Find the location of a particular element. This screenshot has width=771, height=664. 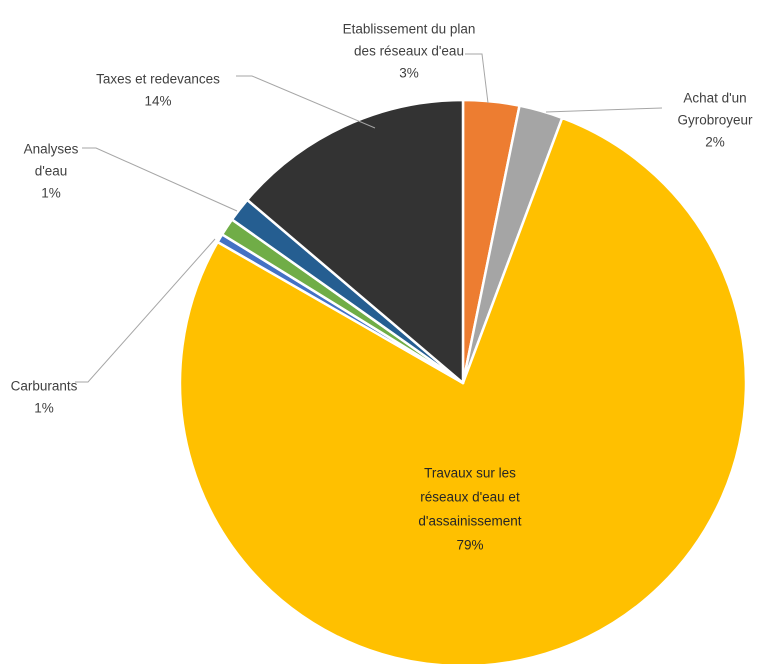

data-label-analyses-d-eau-line-3: 1% is located at coordinates (51, 193).